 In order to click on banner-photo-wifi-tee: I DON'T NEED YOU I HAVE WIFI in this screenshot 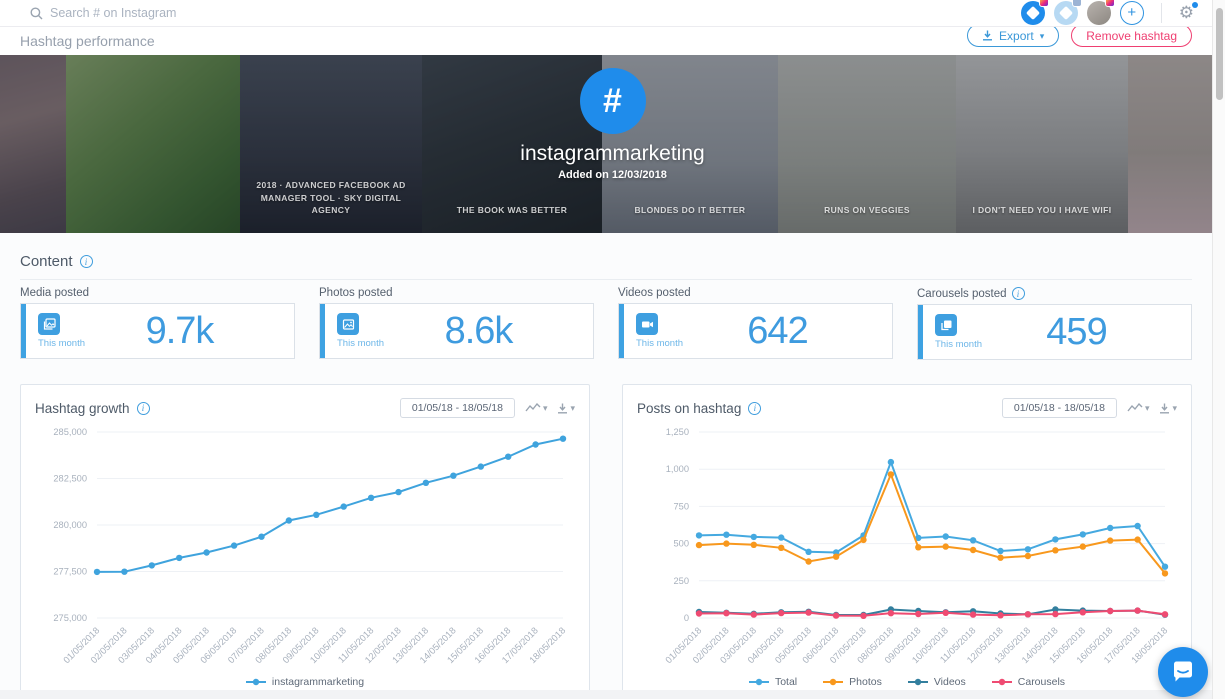, I will do `click(1042, 144)`.